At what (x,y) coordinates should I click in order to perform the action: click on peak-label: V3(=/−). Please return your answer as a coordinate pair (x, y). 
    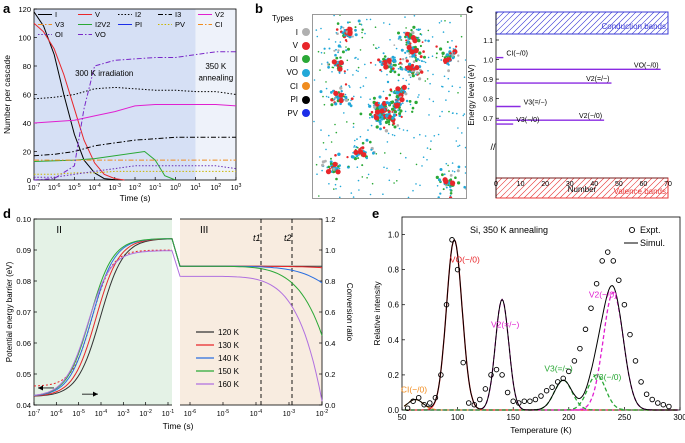
    Looking at the image, I should click on (558, 368).